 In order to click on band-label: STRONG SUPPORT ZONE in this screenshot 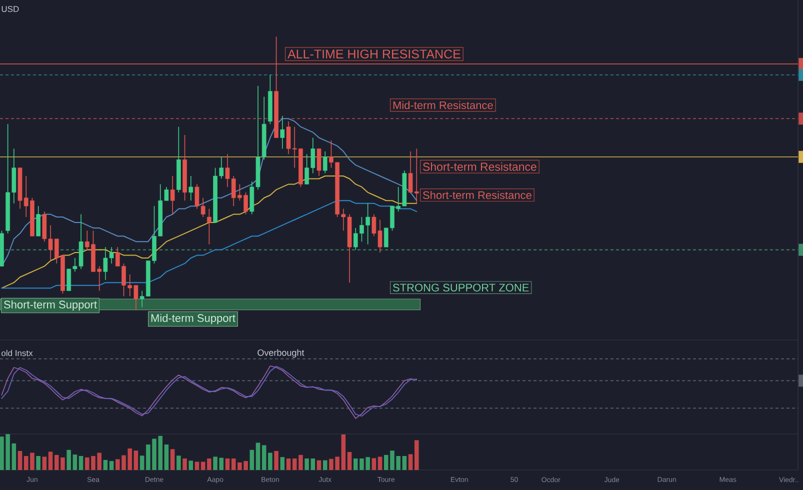, I will do `click(461, 288)`.